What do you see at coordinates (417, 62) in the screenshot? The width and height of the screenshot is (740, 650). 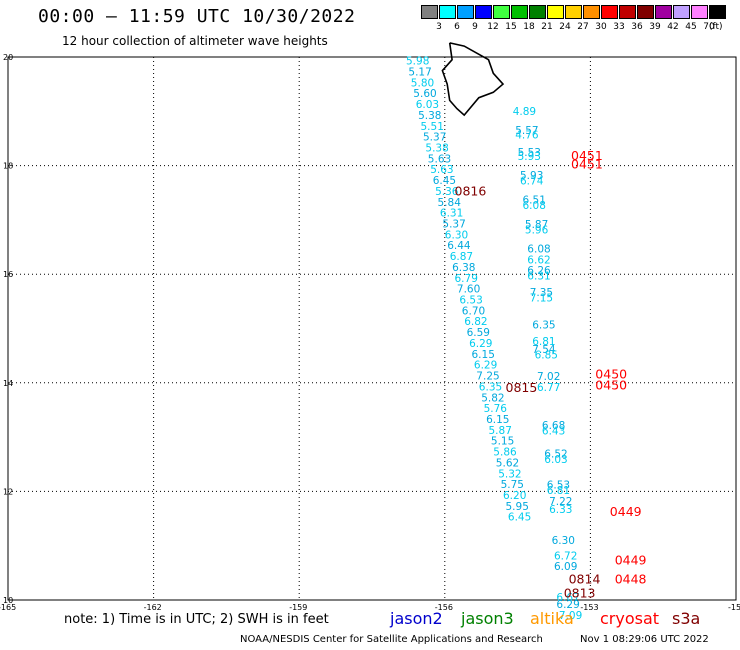 I see `wave-height-label: 5.98` at bounding box center [417, 62].